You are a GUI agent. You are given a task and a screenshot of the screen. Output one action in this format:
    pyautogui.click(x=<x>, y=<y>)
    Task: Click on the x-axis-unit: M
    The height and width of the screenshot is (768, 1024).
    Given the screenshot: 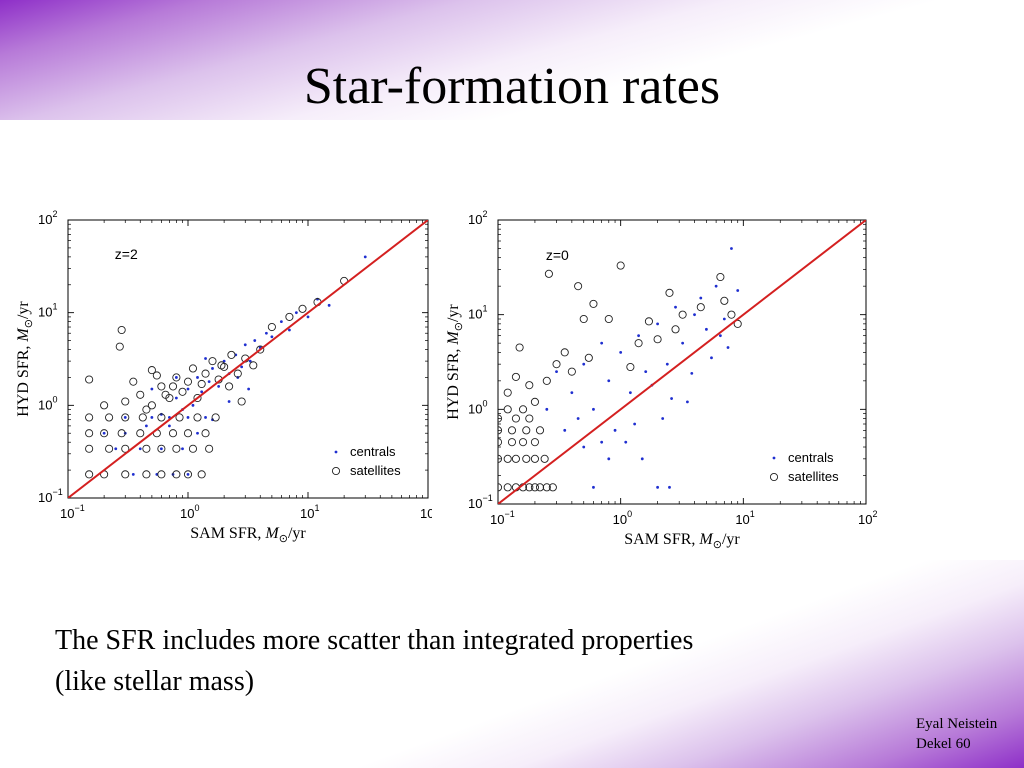 What is the action you would take?
    pyautogui.click(x=272, y=533)
    